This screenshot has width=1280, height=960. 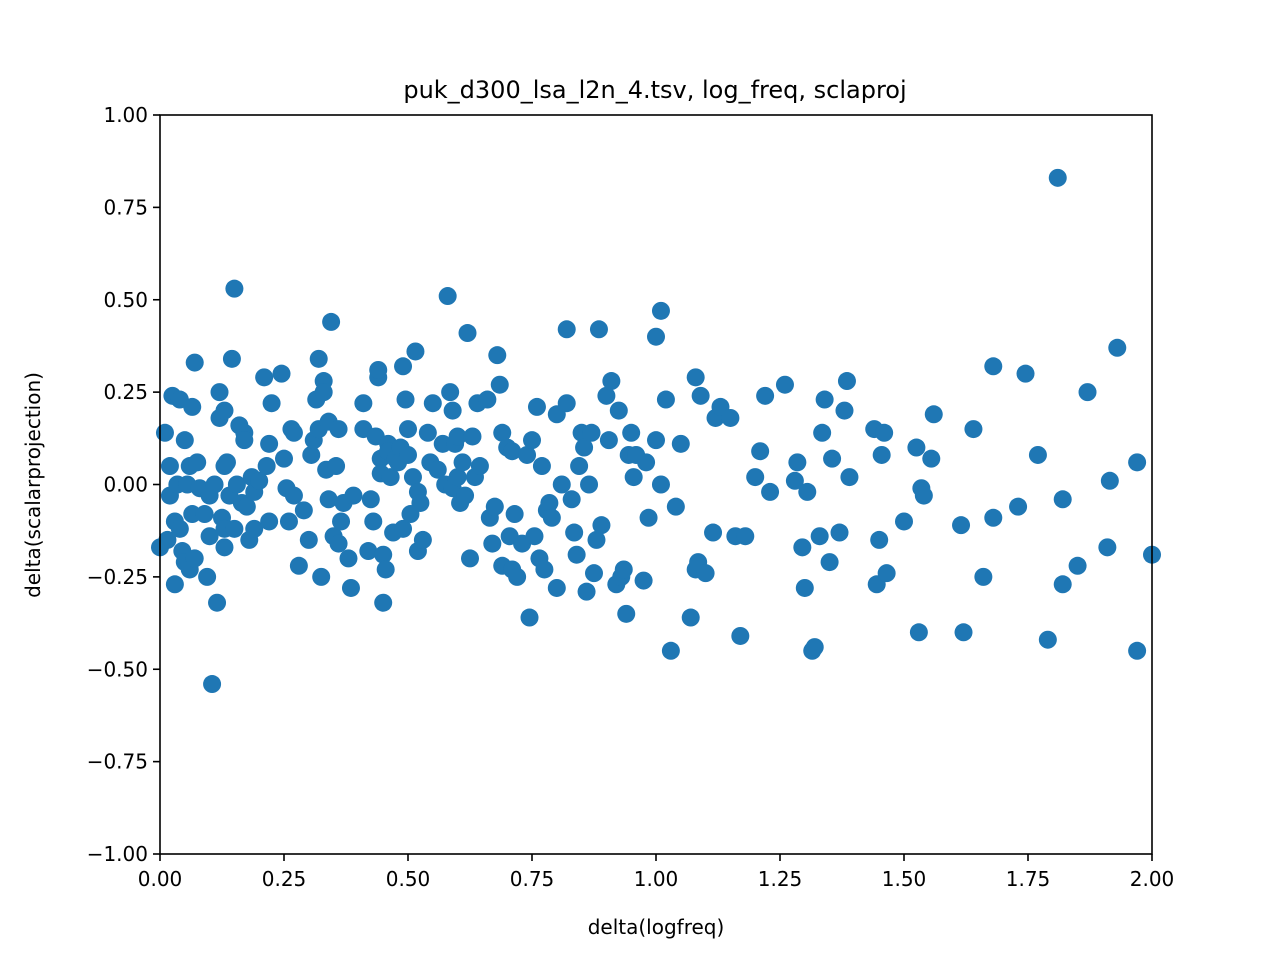 What do you see at coordinates (656, 879) in the screenshot?
I see `x-tick-label: 1.00` at bounding box center [656, 879].